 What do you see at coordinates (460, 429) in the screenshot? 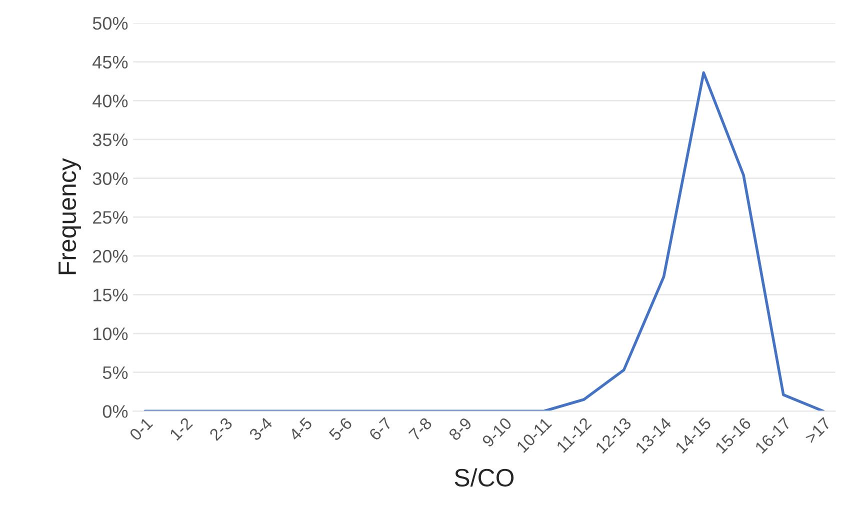
I see `x-tick-label: 8-9` at bounding box center [460, 429].